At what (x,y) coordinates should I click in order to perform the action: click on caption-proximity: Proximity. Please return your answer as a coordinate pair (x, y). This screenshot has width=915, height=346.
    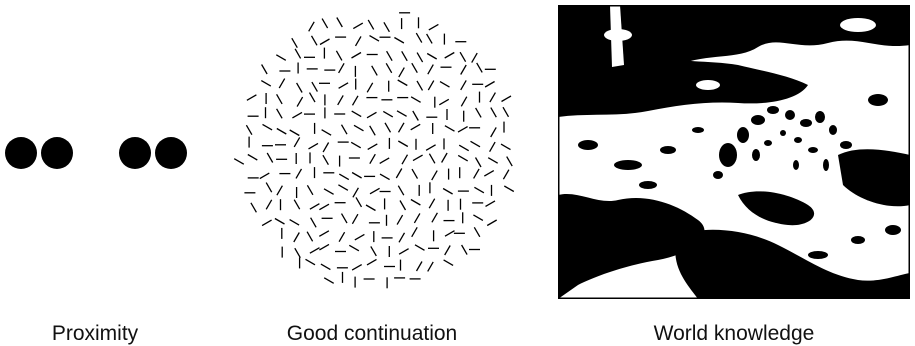
    Looking at the image, I should click on (95, 333).